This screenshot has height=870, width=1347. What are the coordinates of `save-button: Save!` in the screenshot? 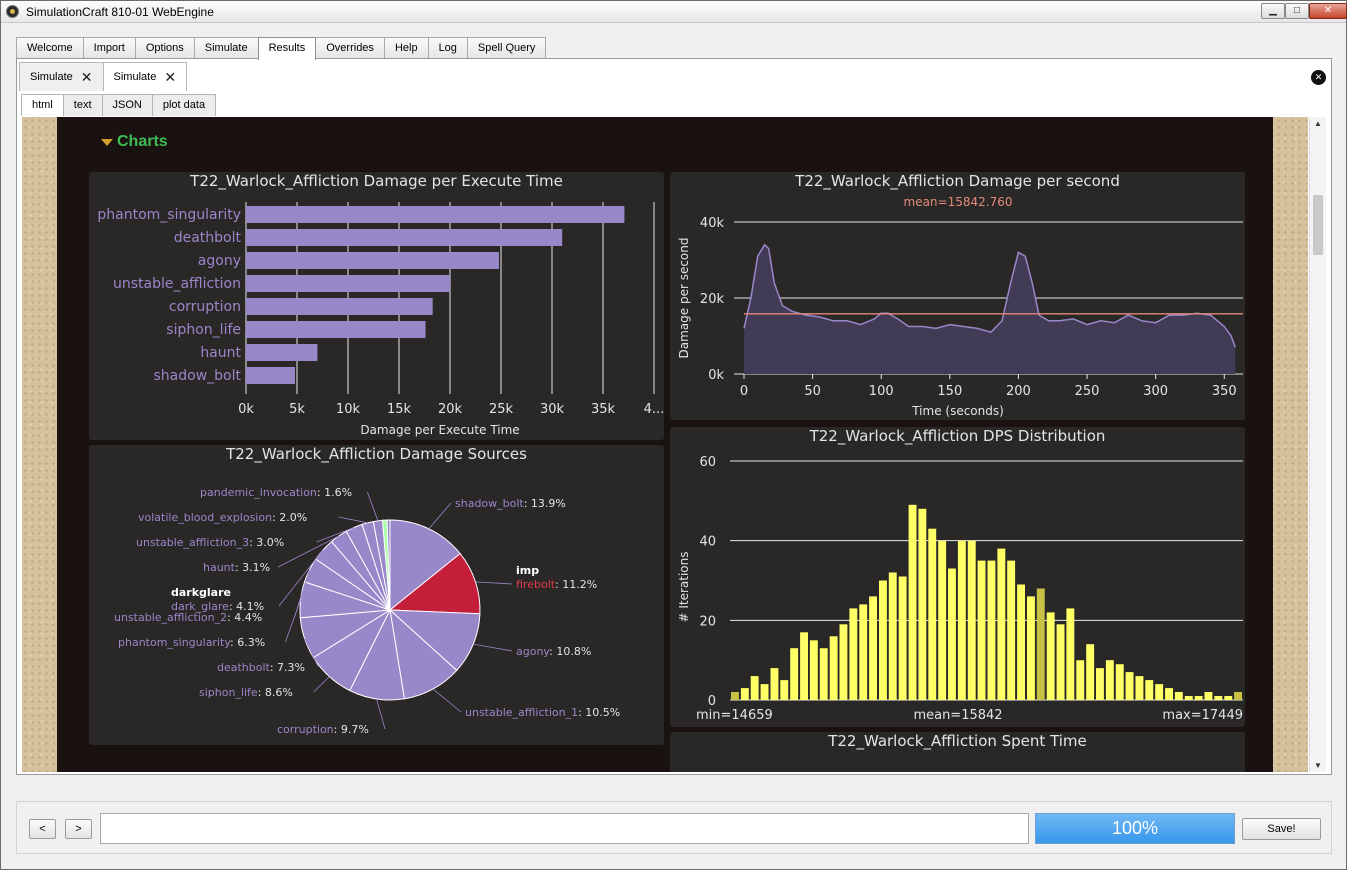 It's located at (1281, 829).